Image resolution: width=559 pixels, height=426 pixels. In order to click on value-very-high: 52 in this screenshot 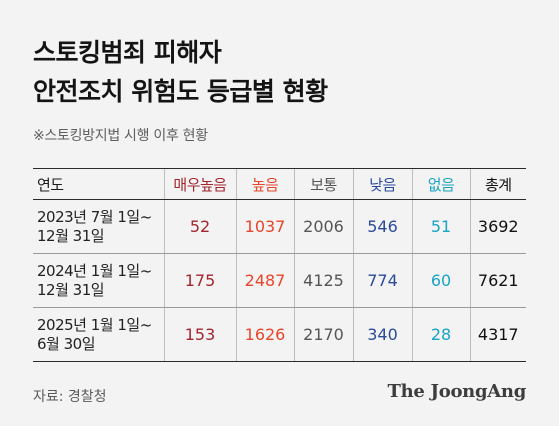, I will do `click(199, 226)`.